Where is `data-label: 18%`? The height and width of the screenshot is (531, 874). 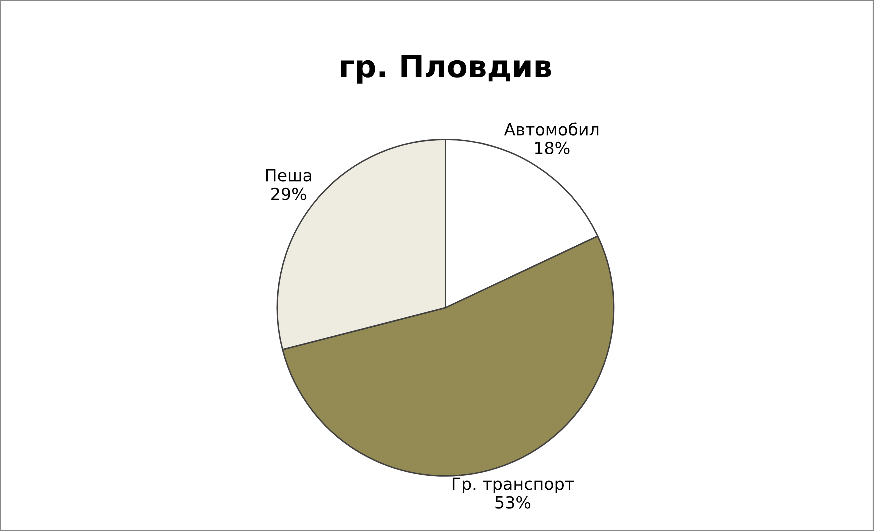
data-label: 18% is located at coordinates (552, 148).